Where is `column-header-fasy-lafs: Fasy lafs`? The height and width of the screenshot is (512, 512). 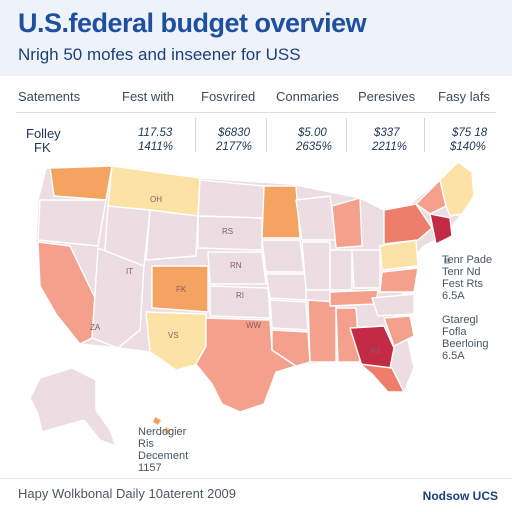 column-header-fasy-lafs: Fasy lafs is located at coordinates (464, 96).